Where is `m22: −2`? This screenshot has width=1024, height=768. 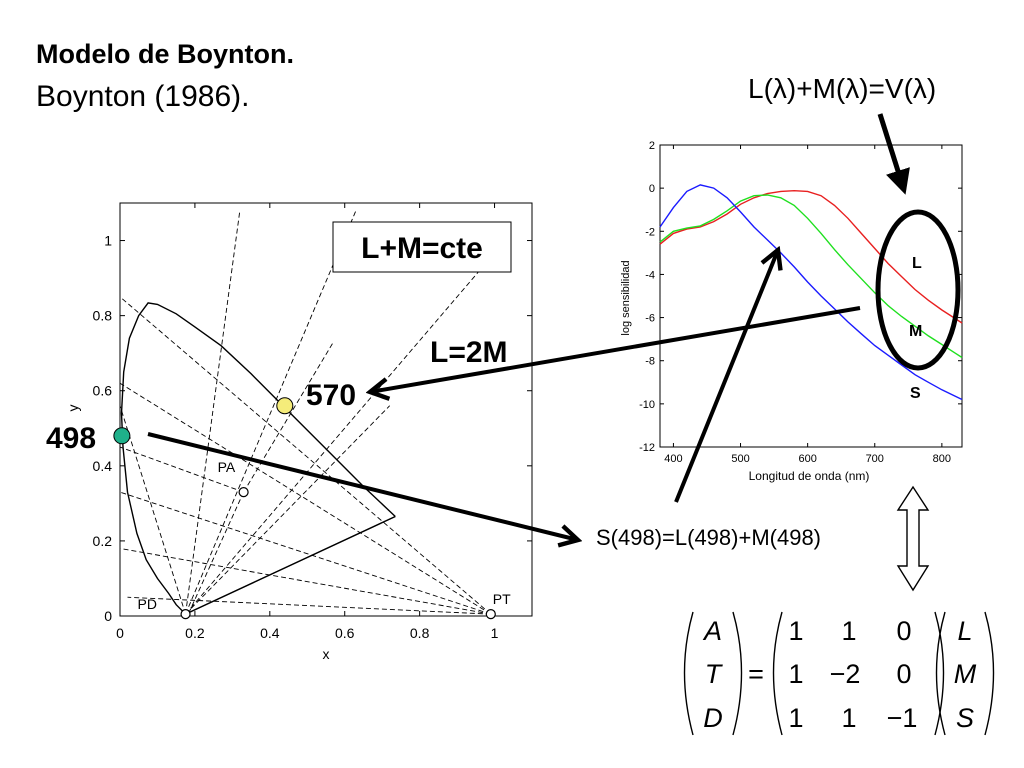 m22: −2 is located at coordinates (845, 674).